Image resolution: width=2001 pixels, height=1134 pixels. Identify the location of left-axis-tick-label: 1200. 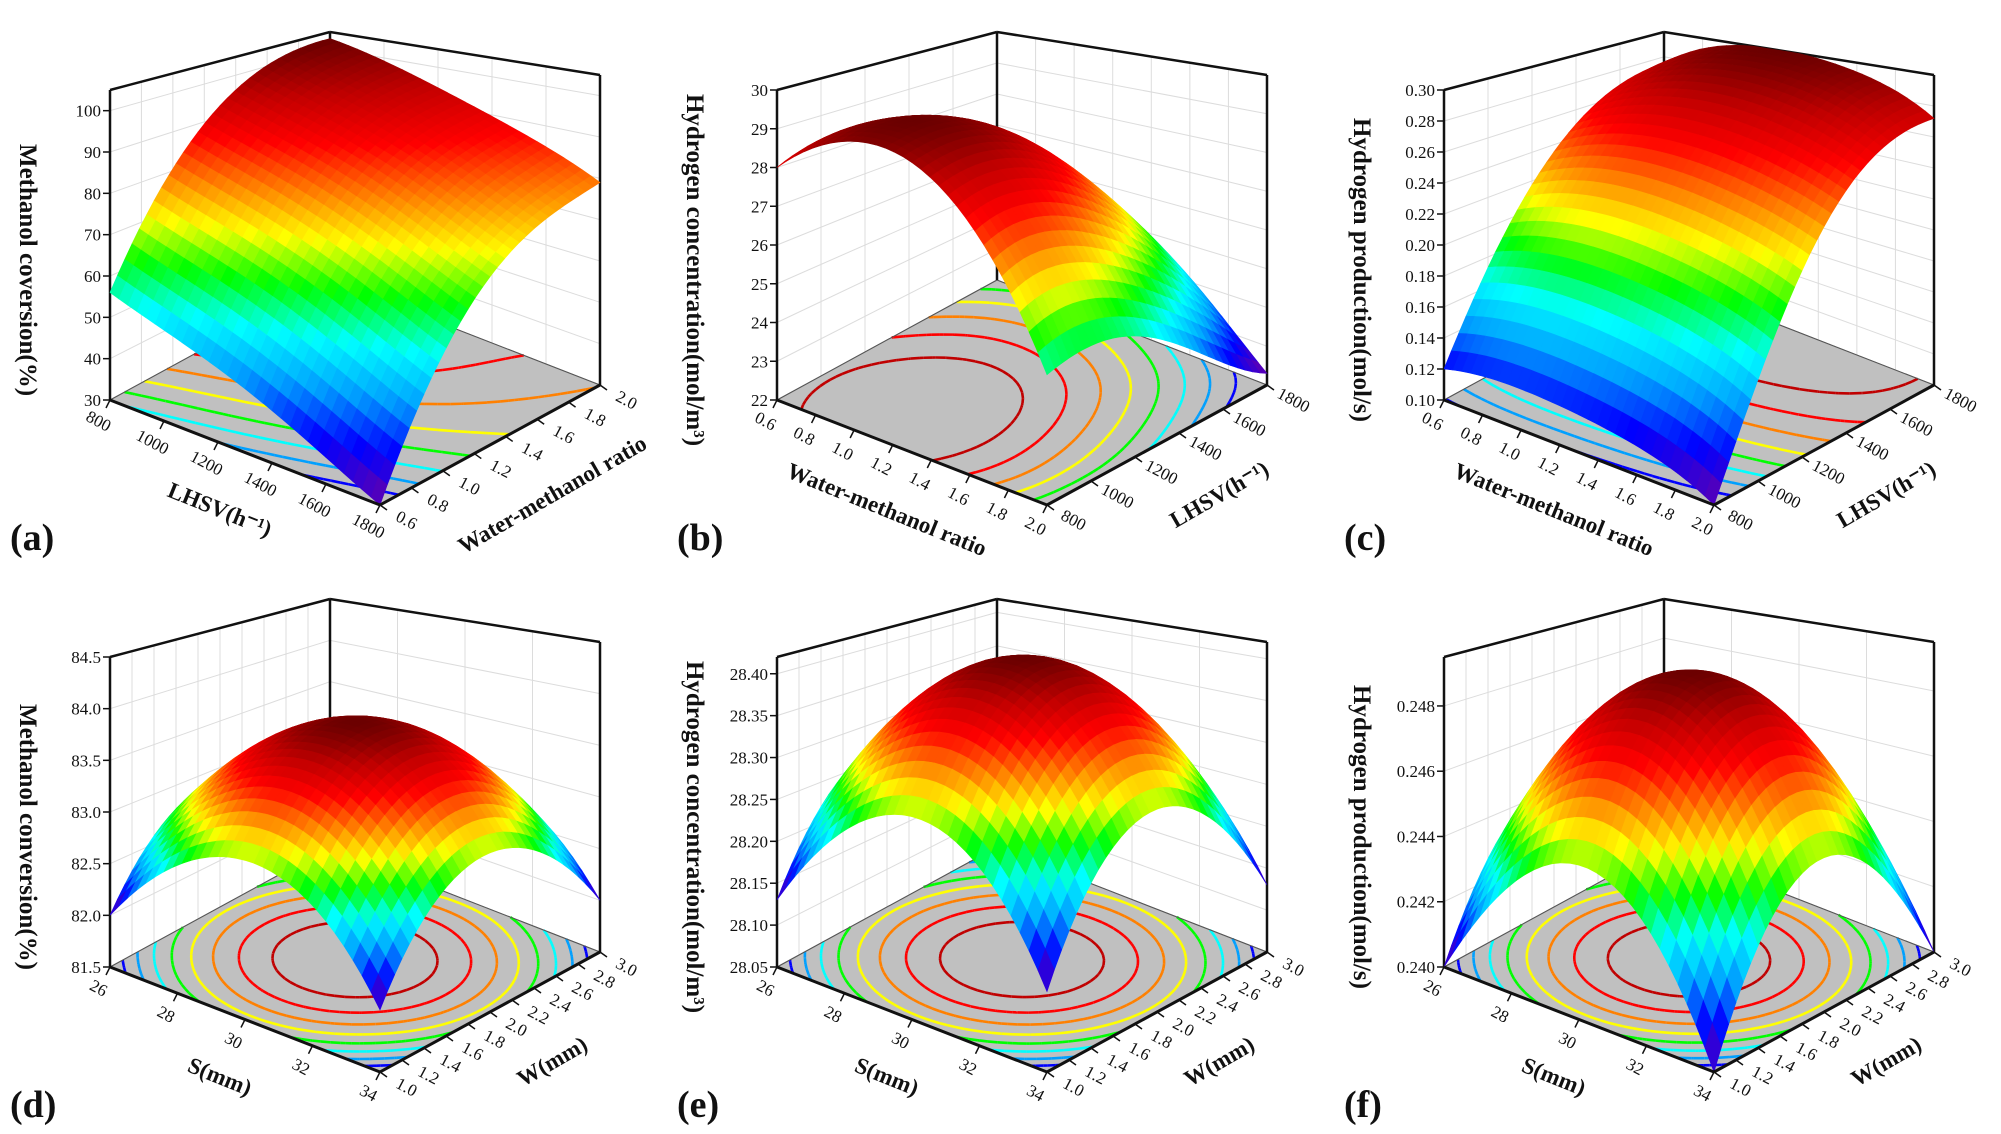
(206, 463).